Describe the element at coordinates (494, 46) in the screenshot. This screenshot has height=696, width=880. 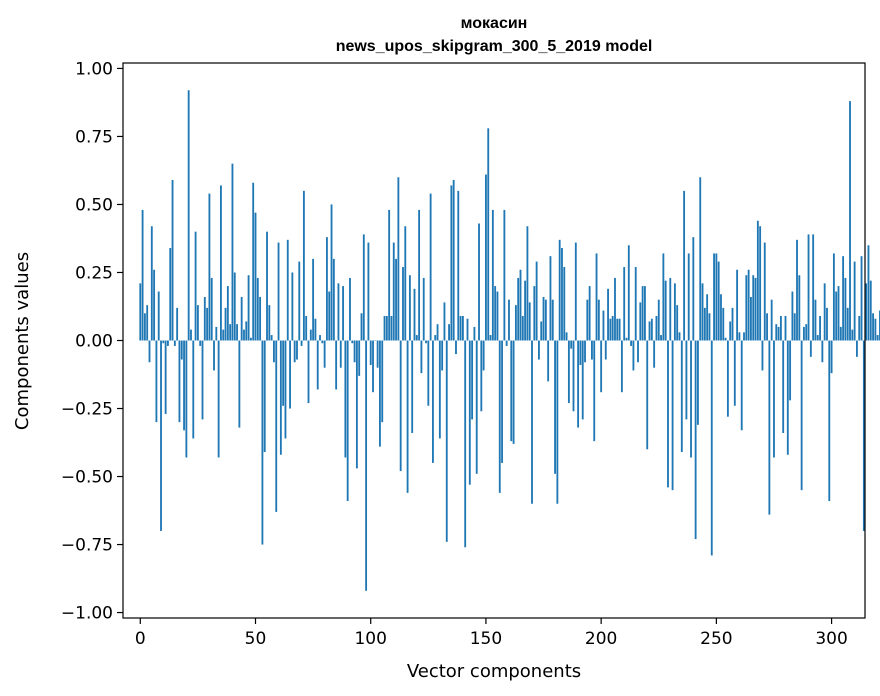
I see `chart-subtitle: news_upos_skipgram_300_5_2019 model` at that location.